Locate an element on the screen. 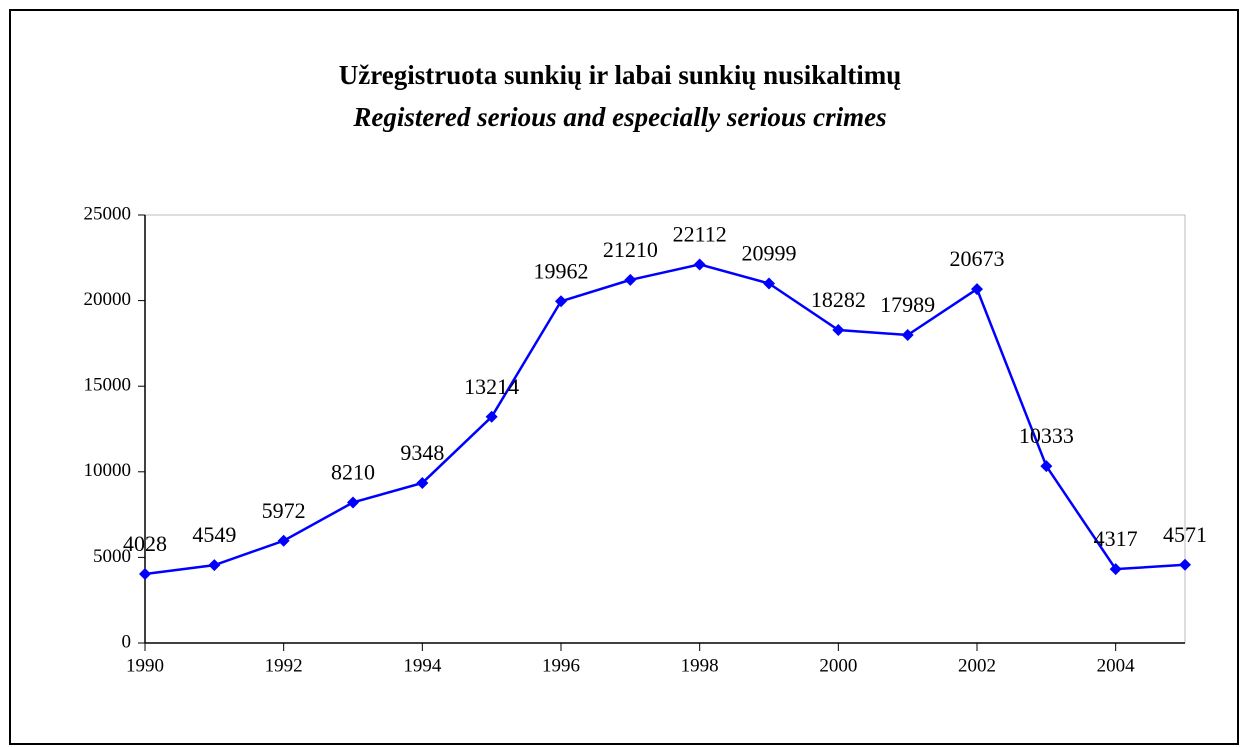 Image resolution: width=1241 pixels, height=747 pixels. data-label: 19962 is located at coordinates (561, 270).